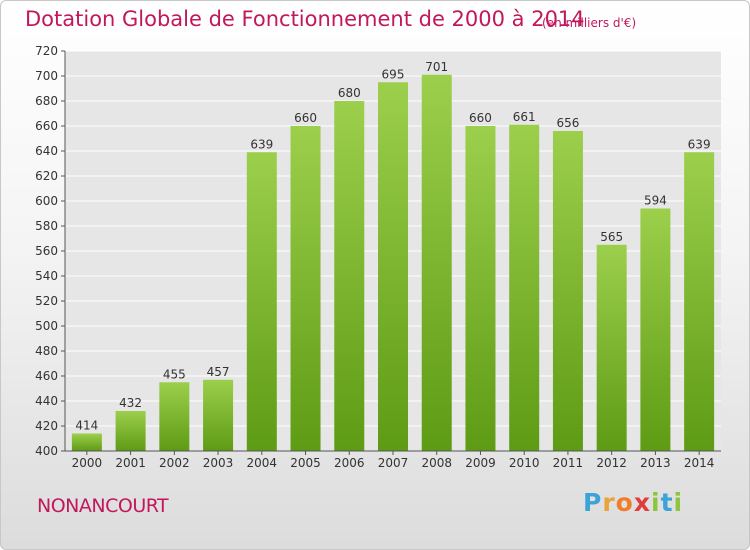 The image size is (750, 550). I want to click on y-tick-label: 700, so click(46, 76).